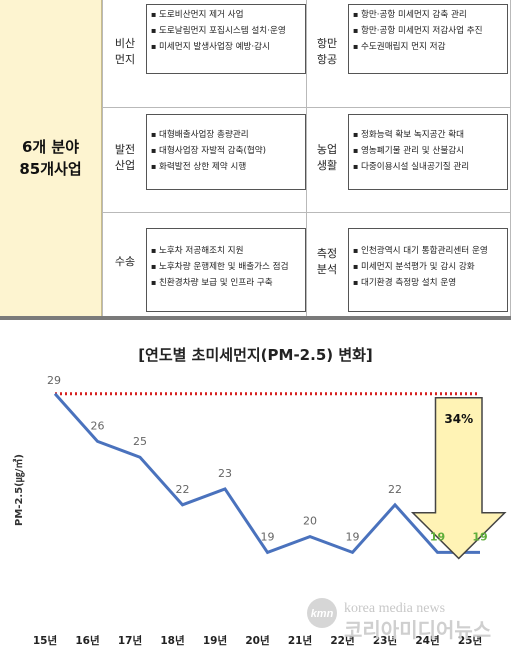  I want to click on y-axis-label: PM-2.5(㎍/㎥), so click(18, 490).